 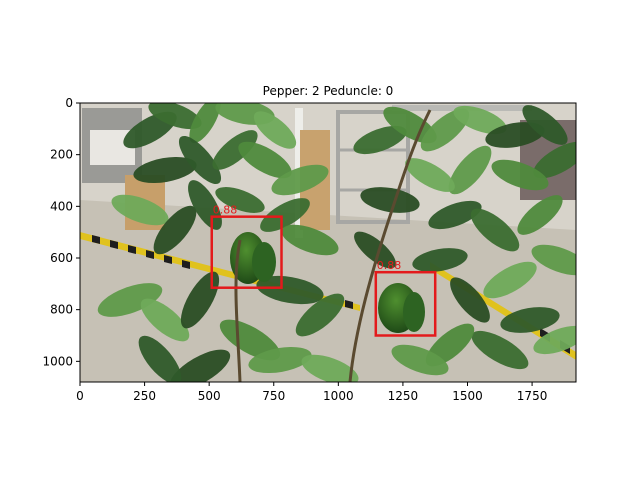 I want to click on x-tick-label: 1000, so click(x=338, y=396).